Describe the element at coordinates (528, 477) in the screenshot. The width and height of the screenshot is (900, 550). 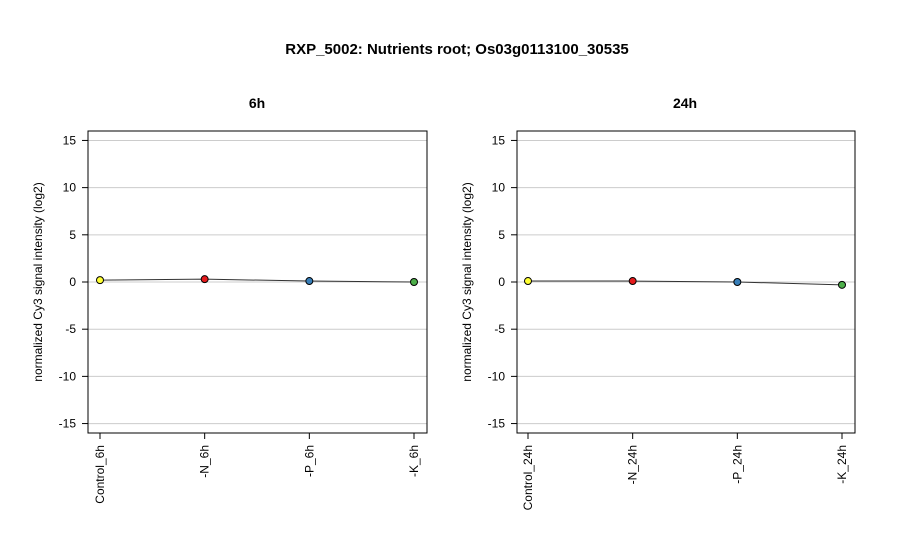
I see `x-tick-label: Control_24h` at that location.